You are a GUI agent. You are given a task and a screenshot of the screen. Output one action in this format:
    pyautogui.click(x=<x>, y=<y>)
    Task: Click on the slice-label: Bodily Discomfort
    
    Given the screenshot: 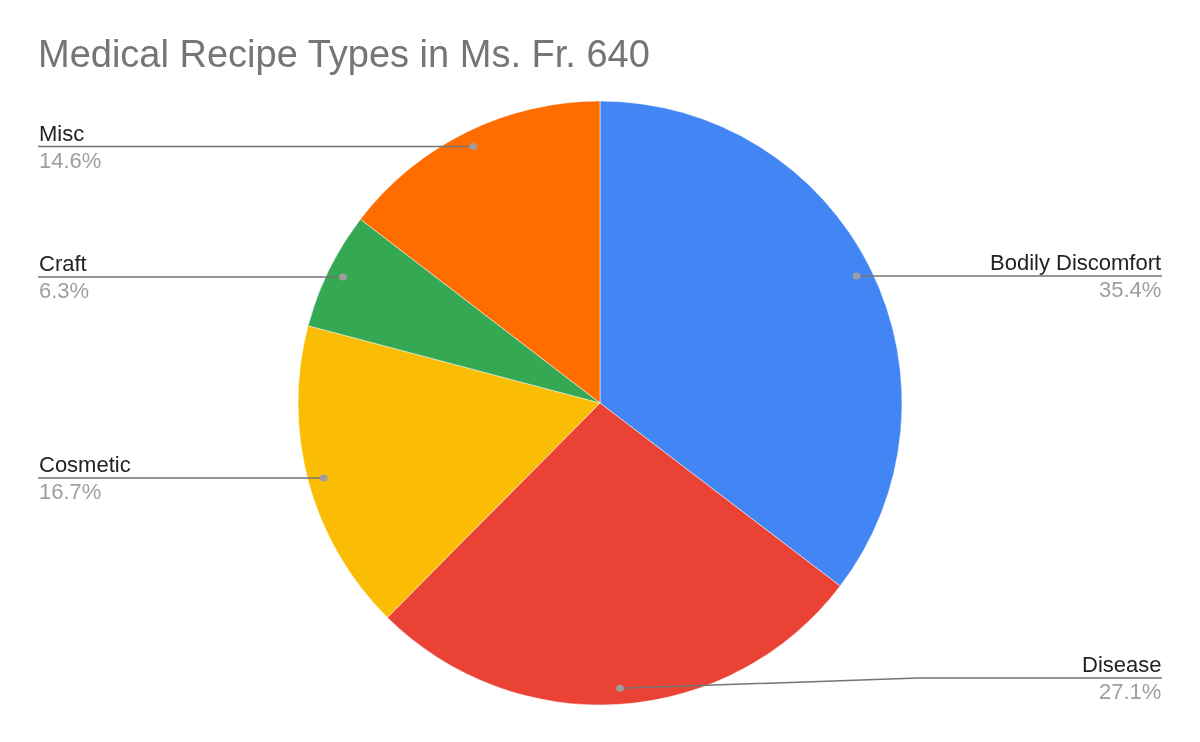 What is the action you would take?
    pyautogui.click(x=1076, y=262)
    